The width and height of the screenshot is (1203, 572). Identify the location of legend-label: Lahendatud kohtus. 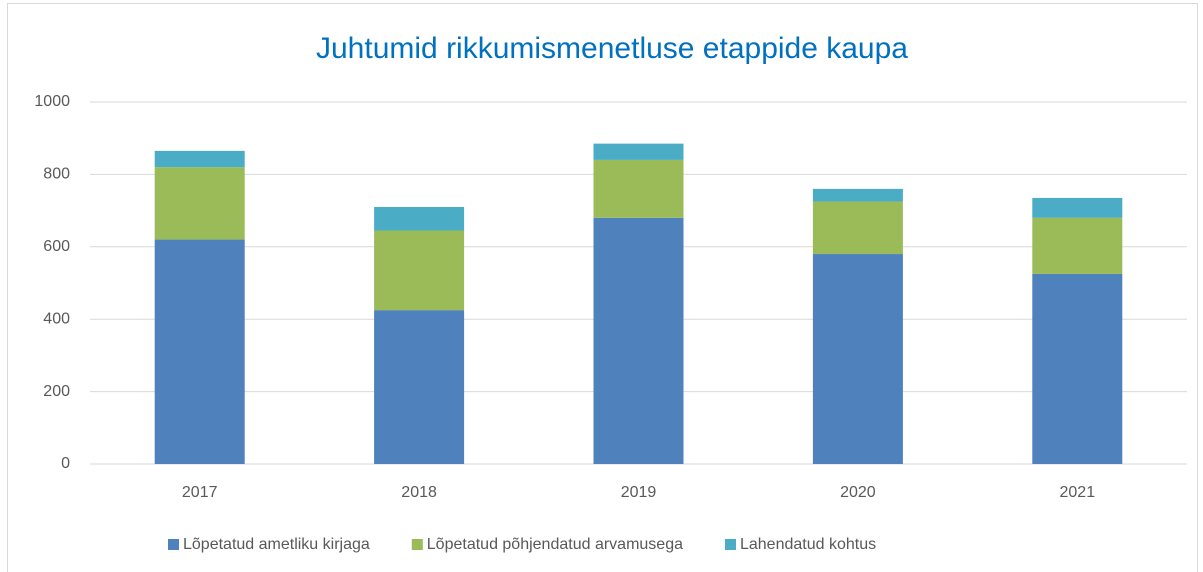
(808, 544).